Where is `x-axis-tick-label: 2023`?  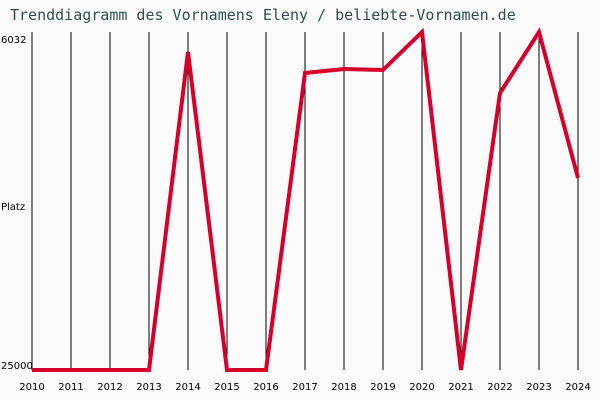
x-axis-tick-label: 2023 is located at coordinates (539, 387).